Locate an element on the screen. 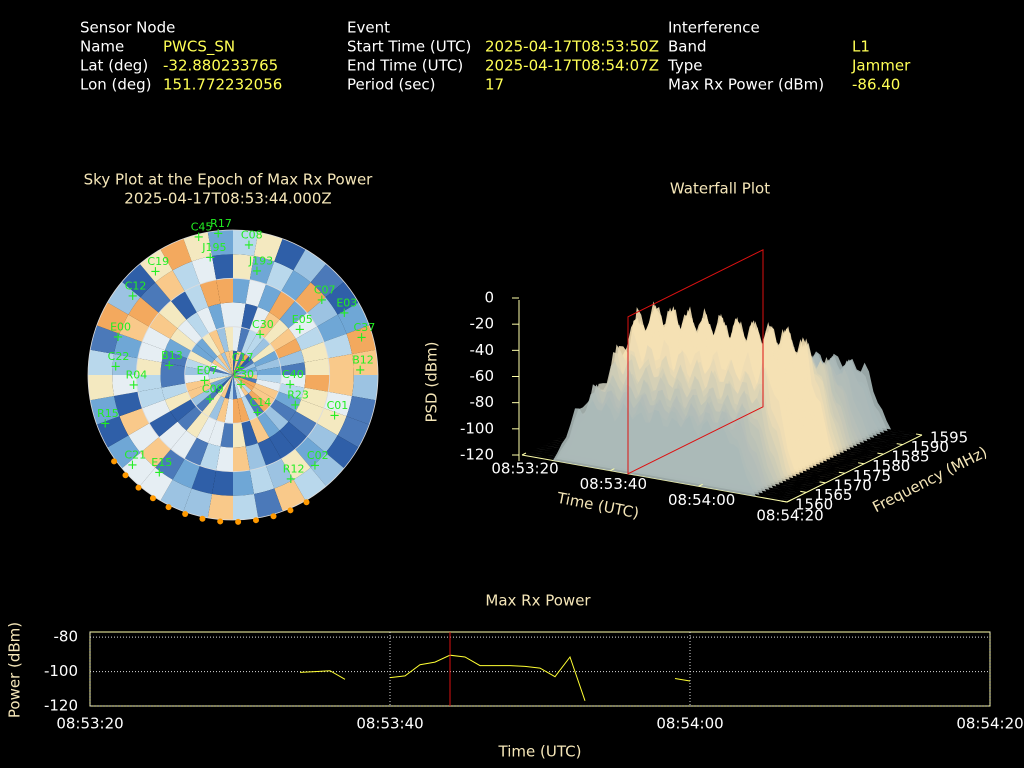 Image resolution: width=1024 pixels, height=768 pixels. satellite-label: C19 is located at coordinates (158, 261).